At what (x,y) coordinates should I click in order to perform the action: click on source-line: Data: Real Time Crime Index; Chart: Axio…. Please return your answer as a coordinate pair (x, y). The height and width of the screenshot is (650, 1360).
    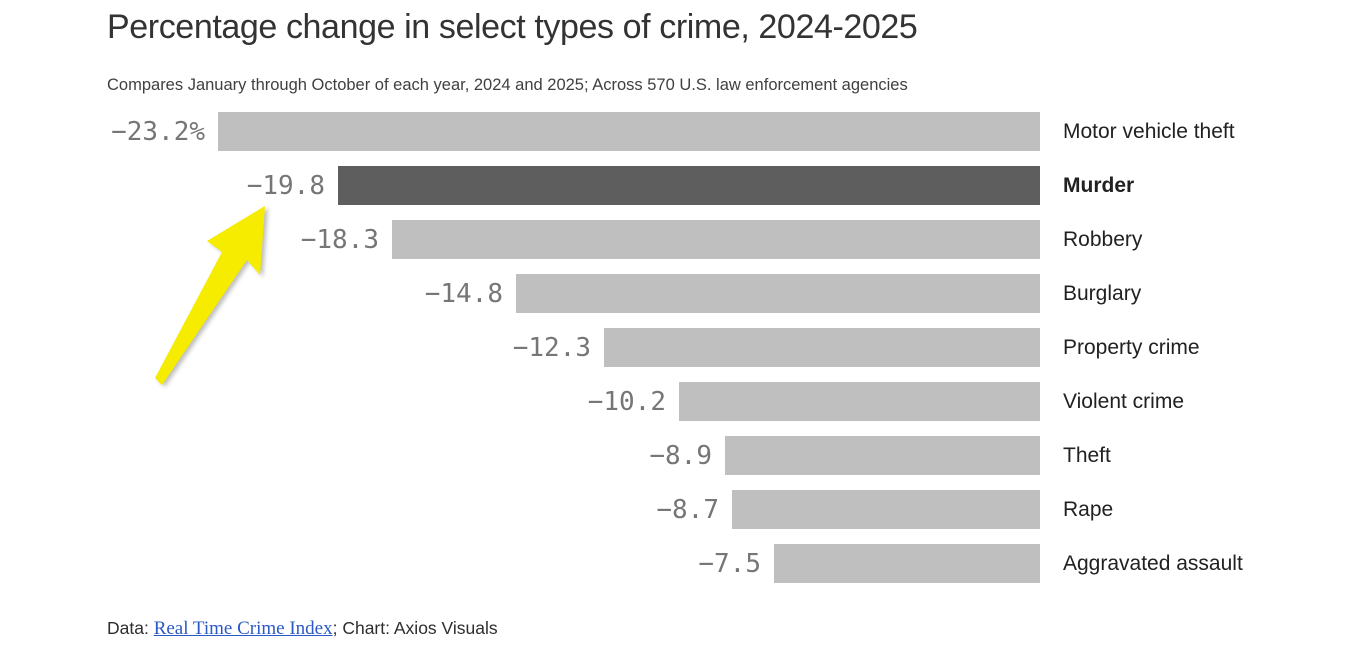
    Looking at the image, I should click on (302, 629).